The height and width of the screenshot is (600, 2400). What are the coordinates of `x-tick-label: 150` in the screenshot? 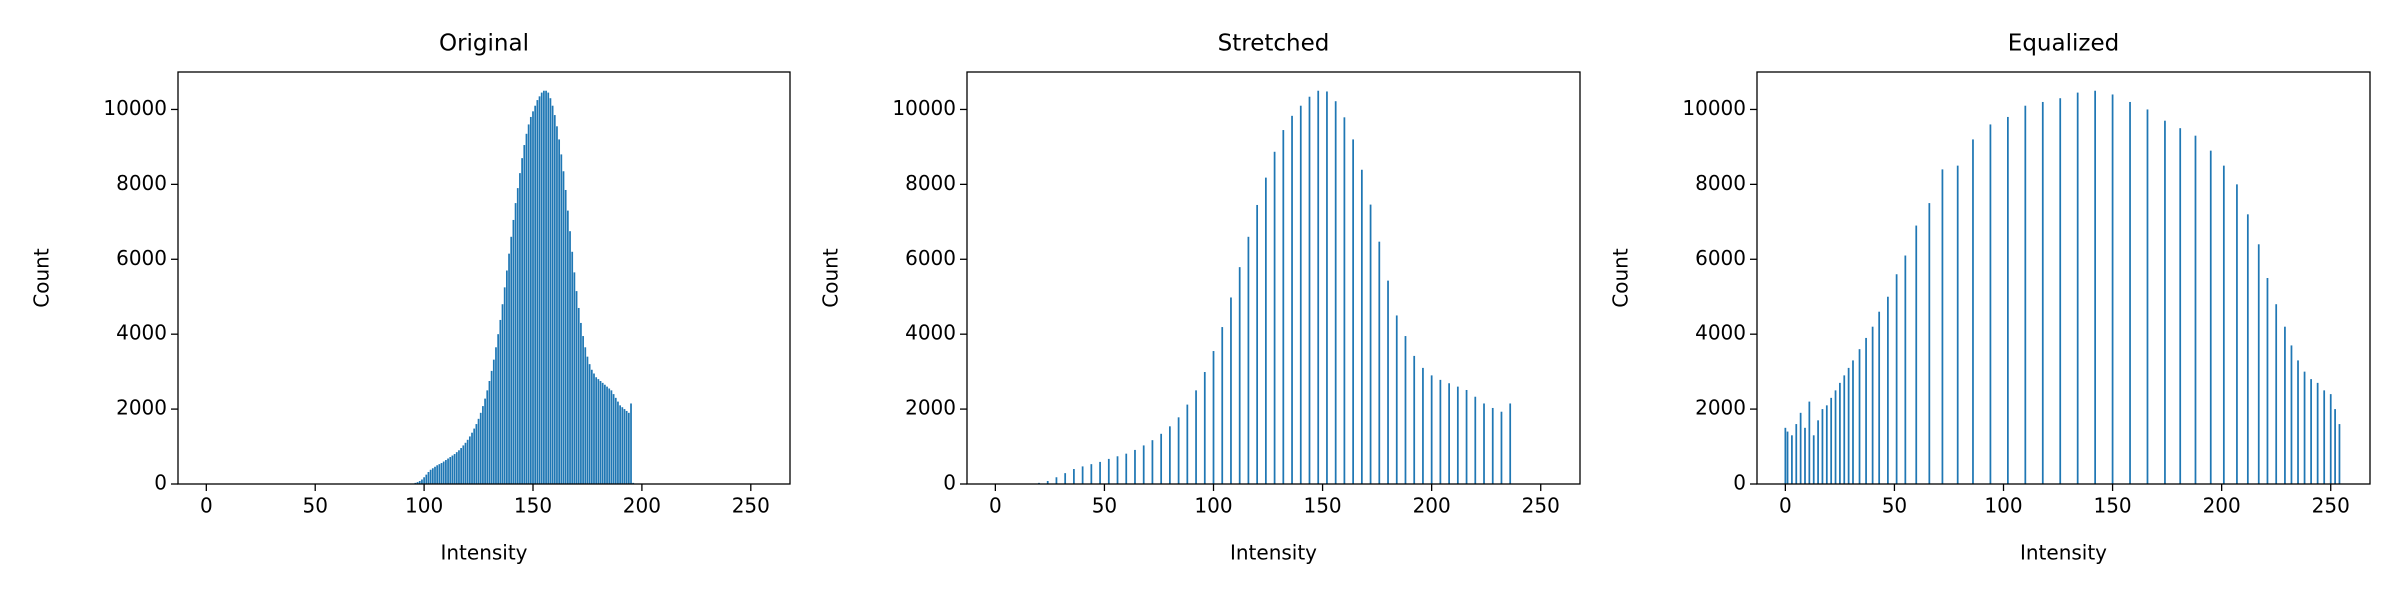 It's located at (2112, 506).